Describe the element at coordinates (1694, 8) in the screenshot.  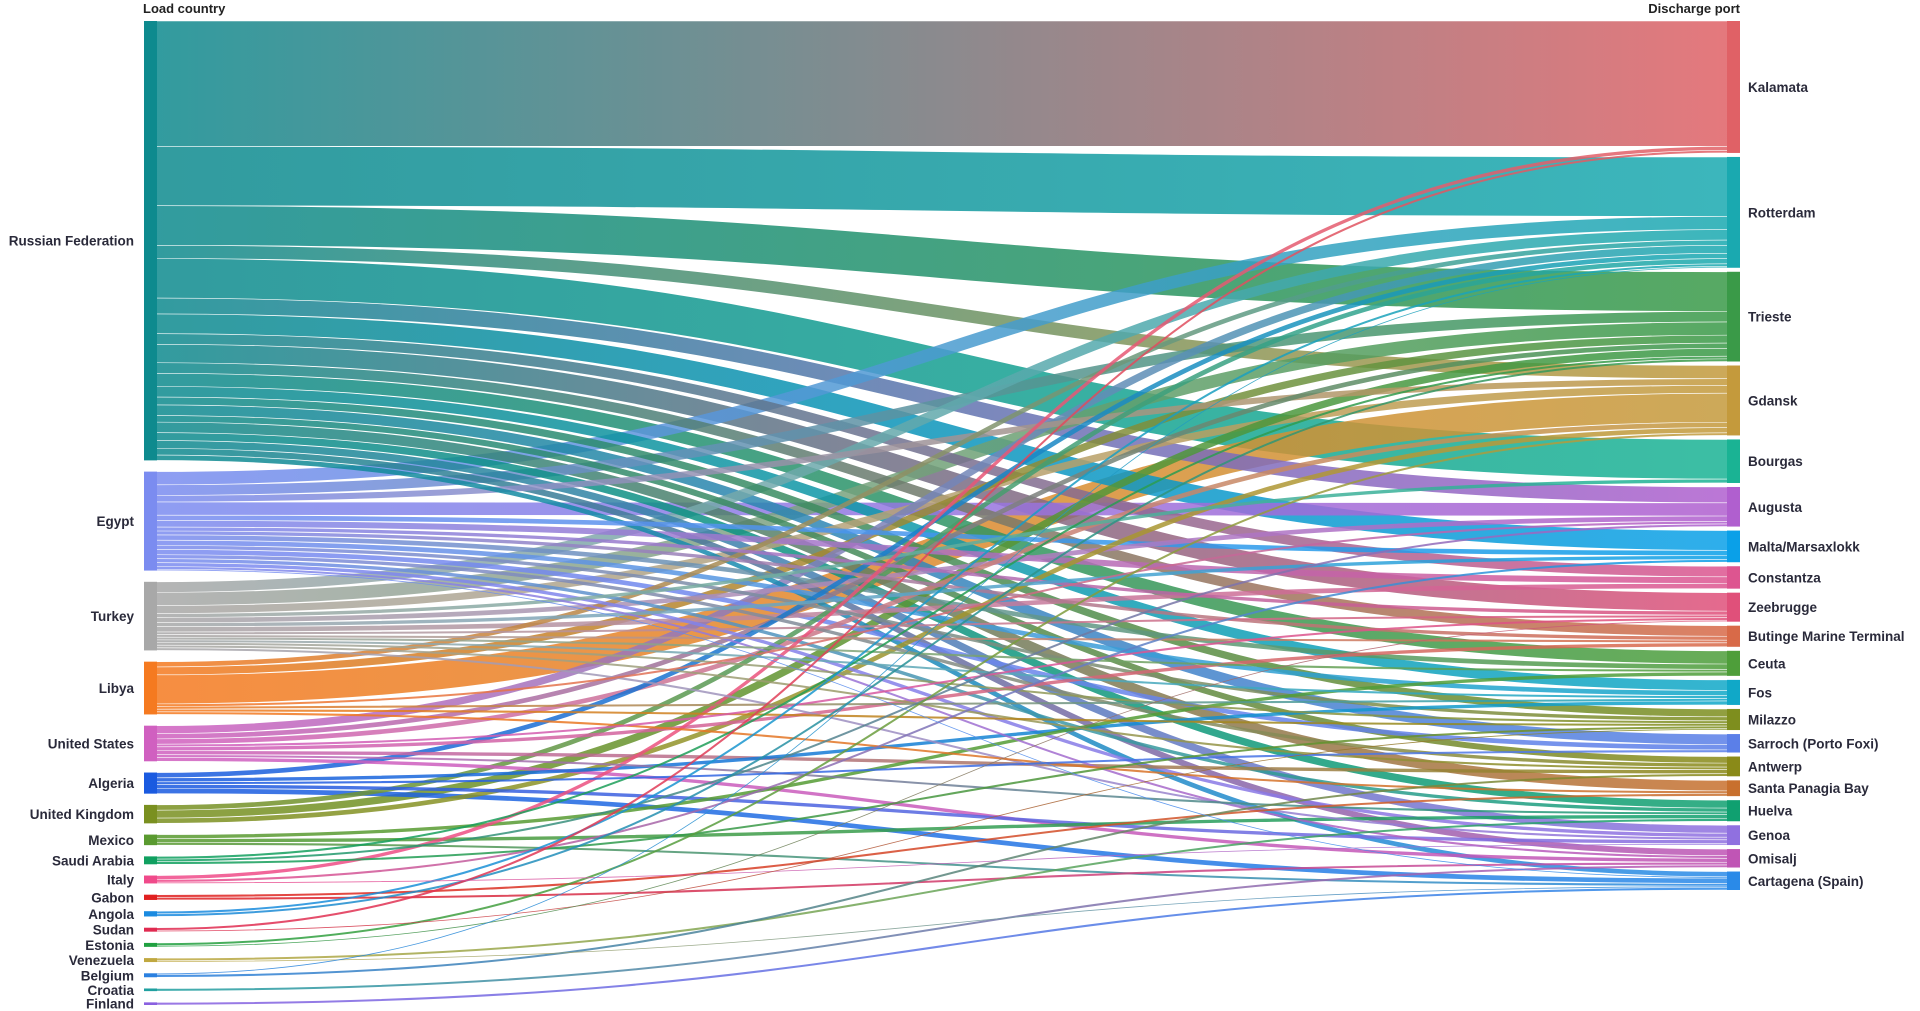
I see `right-header: Discharge port` at that location.